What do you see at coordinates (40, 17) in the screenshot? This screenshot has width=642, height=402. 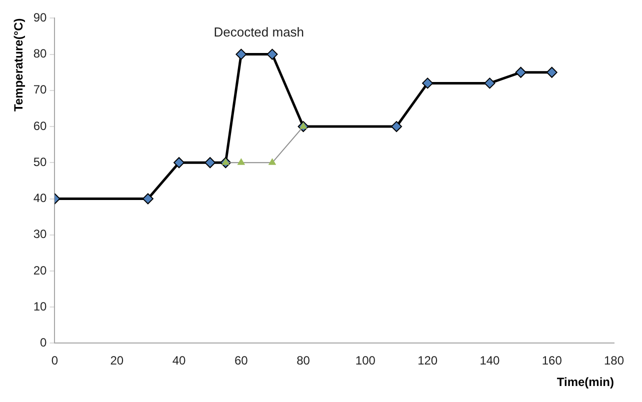 I see `y-tick-label: 90` at bounding box center [40, 17].